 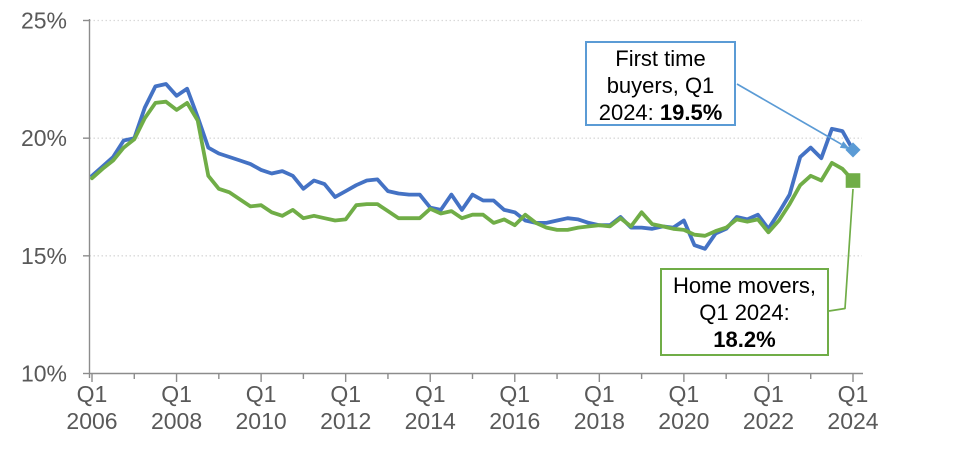 I want to click on ftb-leader-arrowhead, so click(x=844, y=145).